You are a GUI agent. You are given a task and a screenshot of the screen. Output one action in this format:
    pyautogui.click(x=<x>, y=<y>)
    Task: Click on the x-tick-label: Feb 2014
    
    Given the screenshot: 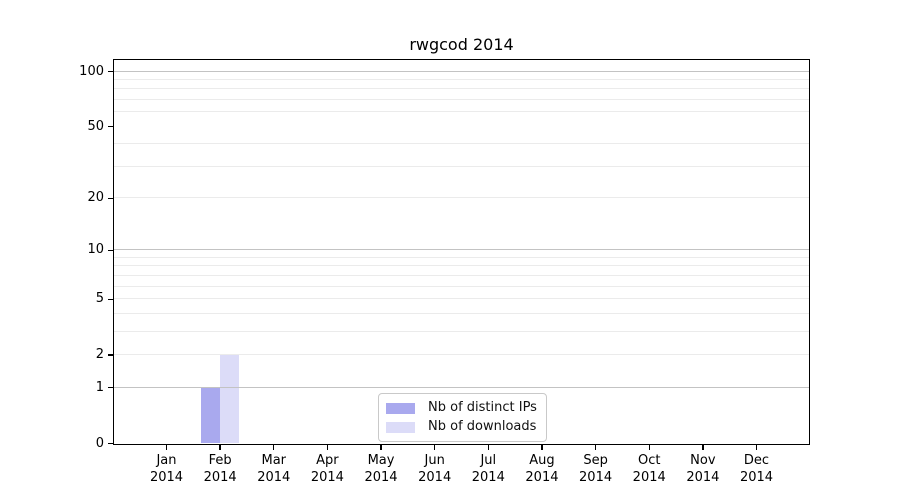 What is the action you would take?
    pyautogui.click(x=220, y=469)
    